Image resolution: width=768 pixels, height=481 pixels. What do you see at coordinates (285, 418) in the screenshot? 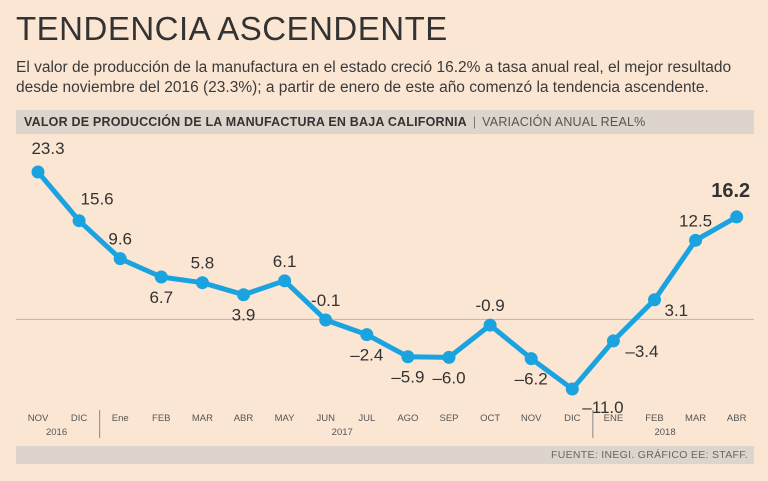
I see `x-tick-label: MAY` at bounding box center [285, 418].